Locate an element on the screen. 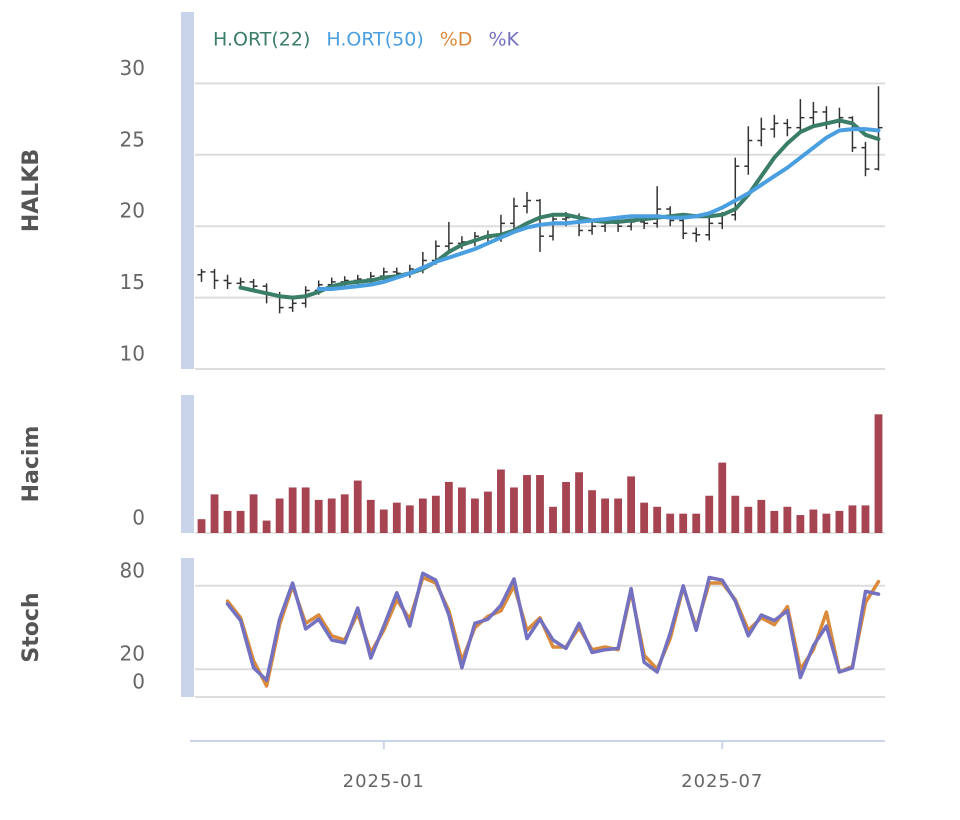  y-tick-label: 80 is located at coordinates (132, 570).